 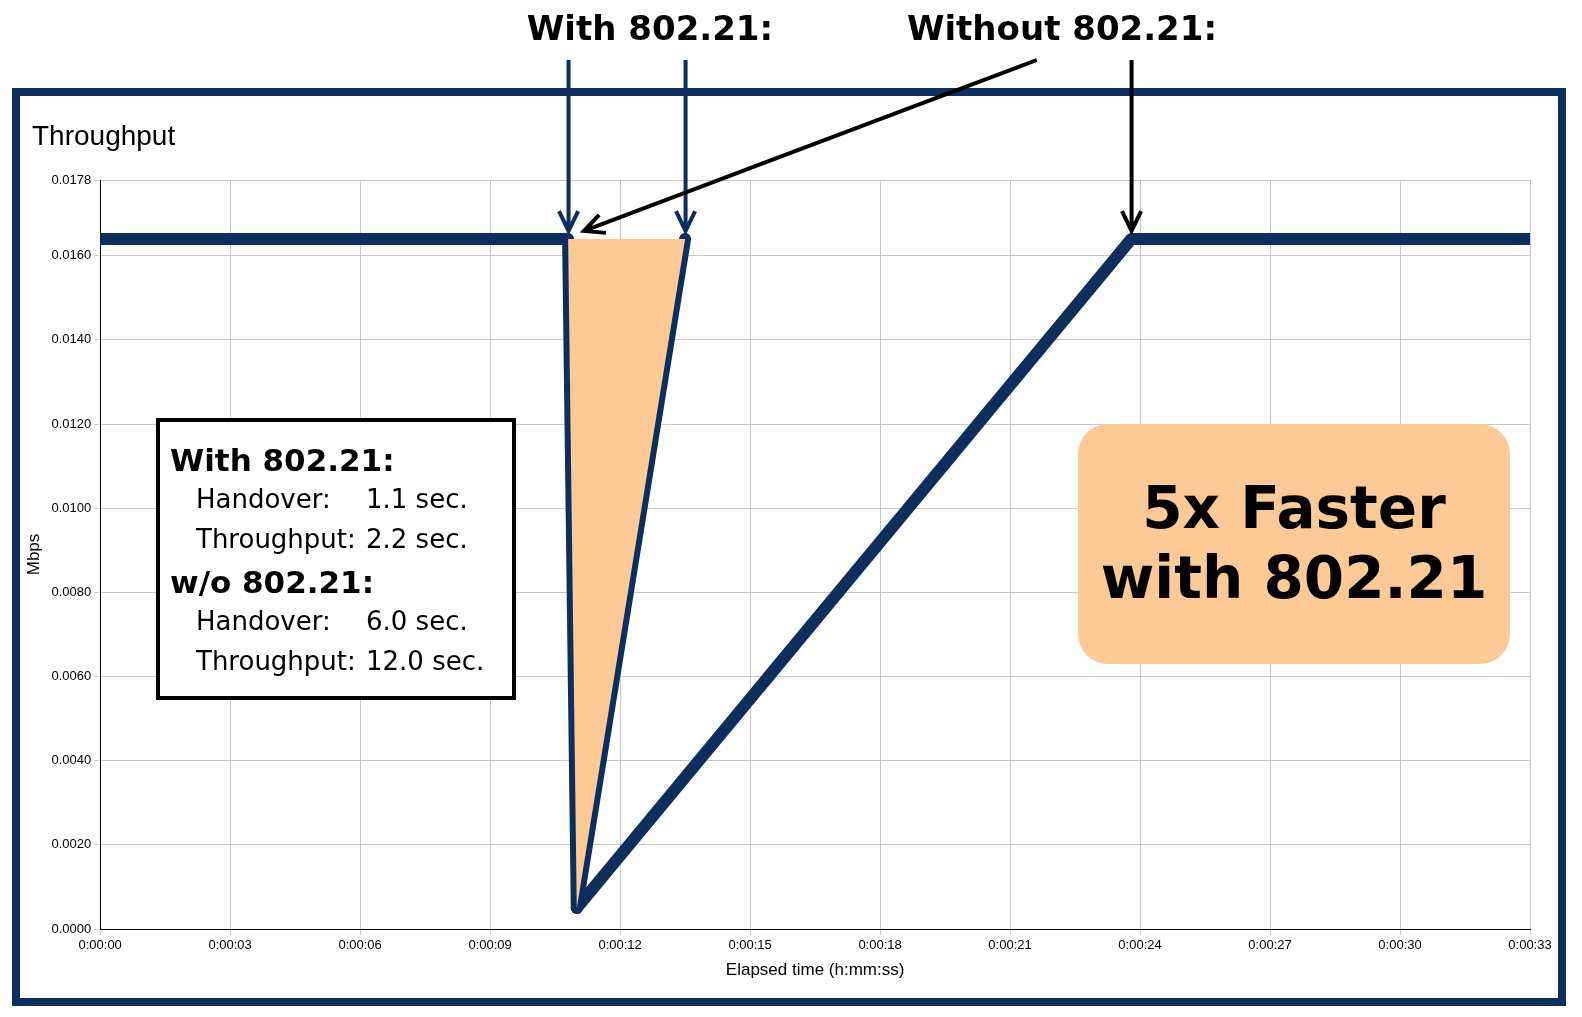 What do you see at coordinates (283, 460) in the screenshot?
I see `annotation: With 802.21:` at bounding box center [283, 460].